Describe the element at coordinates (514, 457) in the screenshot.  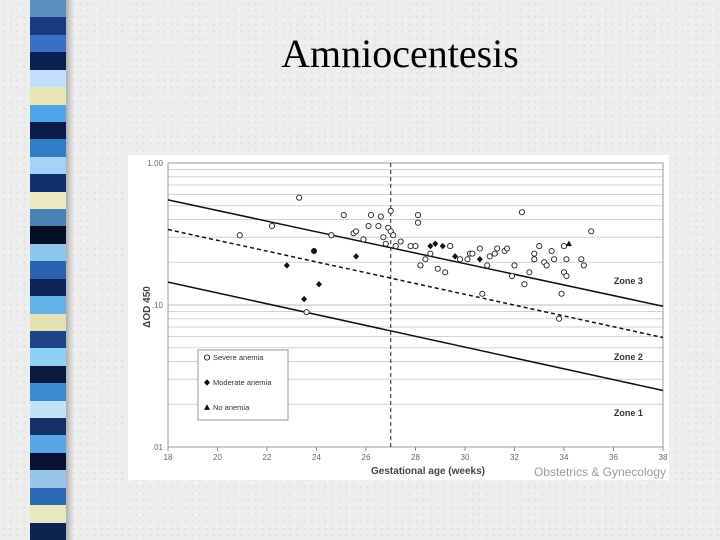
I see `x-tick-label: 32` at that location.